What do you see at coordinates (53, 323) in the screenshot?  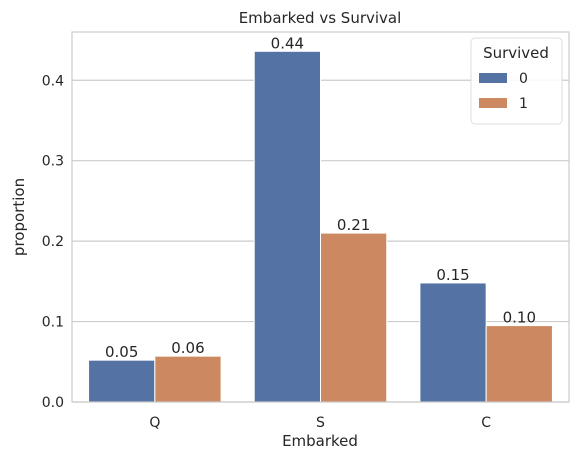 I see `y-tick-label: 0.1` at bounding box center [53, 323].